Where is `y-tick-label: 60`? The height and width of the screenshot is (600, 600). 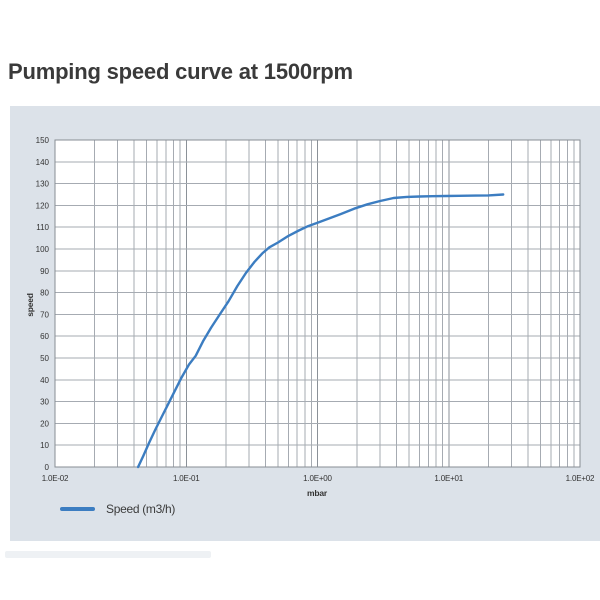 y-tick-label: 60 is located at coordinates (44, 336).